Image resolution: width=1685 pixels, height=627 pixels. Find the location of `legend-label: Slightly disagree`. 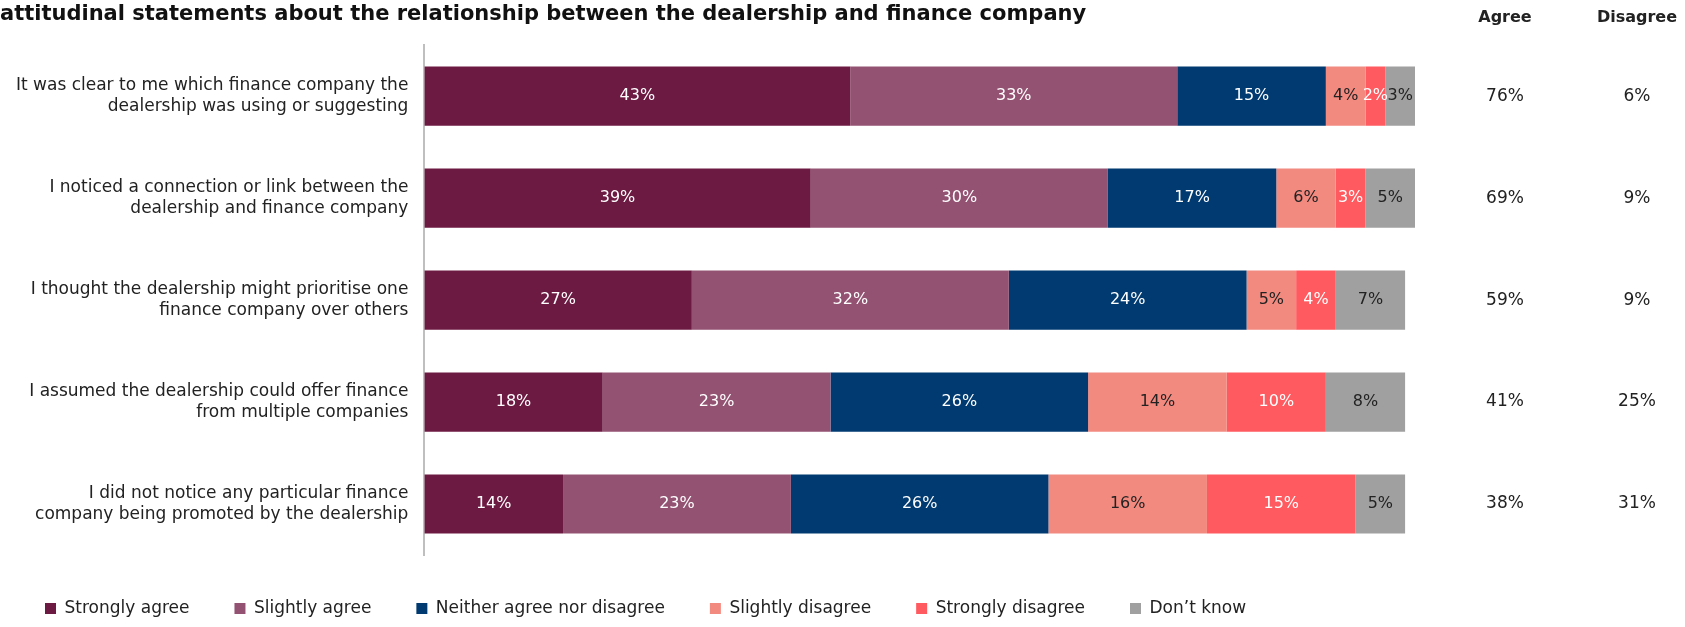

legend-label: Slightly disagree is located at coordinates (800, 606).